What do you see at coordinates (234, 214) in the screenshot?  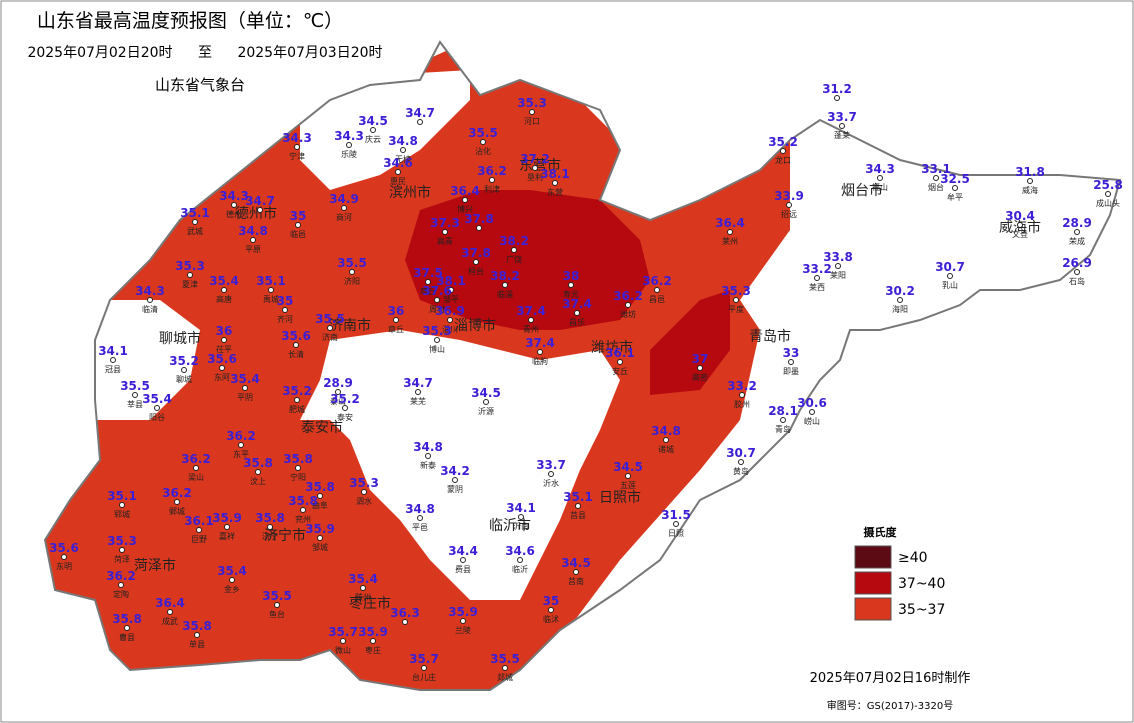 I see `station-name: 德州` at bounding box center [234, 214].